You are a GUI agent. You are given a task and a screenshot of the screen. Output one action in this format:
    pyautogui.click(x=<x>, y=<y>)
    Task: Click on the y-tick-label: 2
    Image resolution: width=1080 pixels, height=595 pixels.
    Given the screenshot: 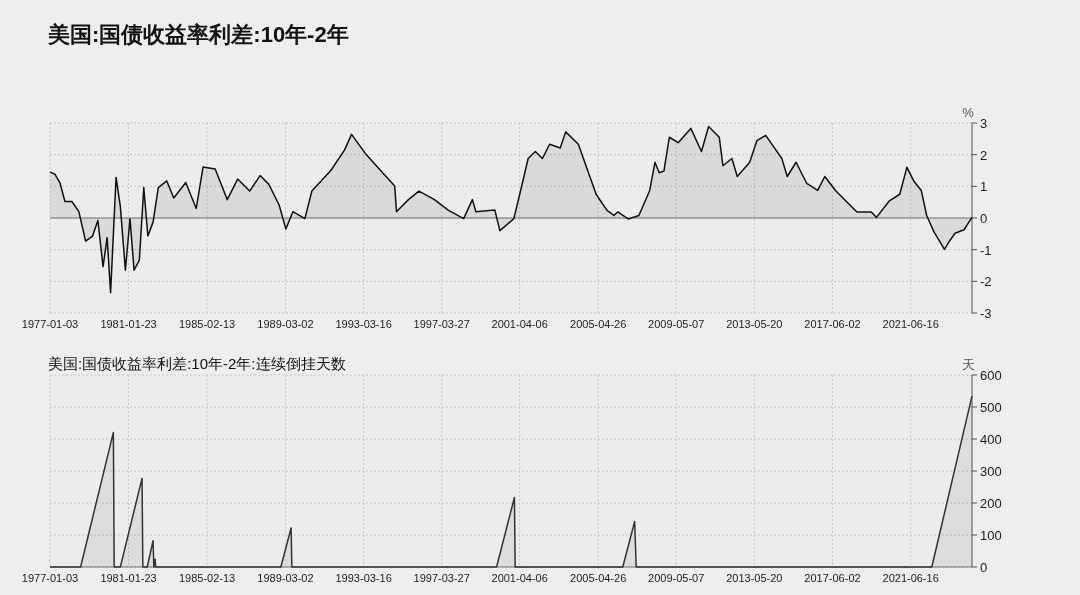 What is the action you would take?
    pyautogui.click(x=984, y=155)
    